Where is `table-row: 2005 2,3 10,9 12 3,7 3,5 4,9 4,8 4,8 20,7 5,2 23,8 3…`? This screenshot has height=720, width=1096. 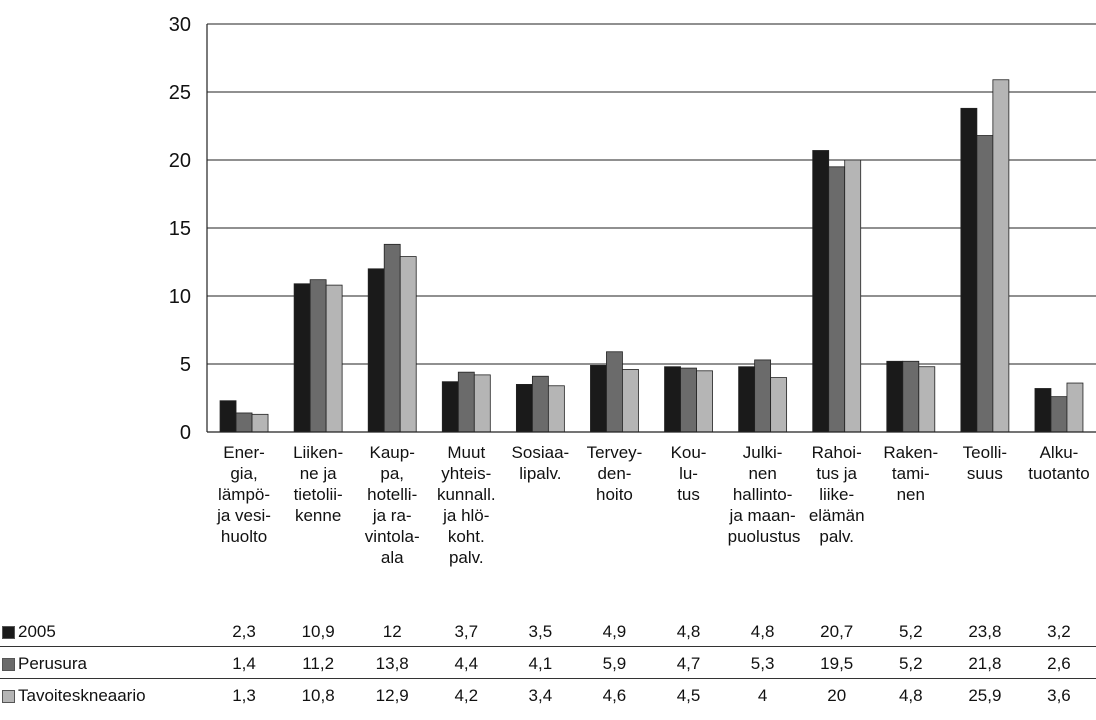
table-row: 2005 2,3 10,9 12 3,7 3,5 4,9 4,8 4,8 20,7 5,2 23,8 3… is located at coordinates (548, 631).